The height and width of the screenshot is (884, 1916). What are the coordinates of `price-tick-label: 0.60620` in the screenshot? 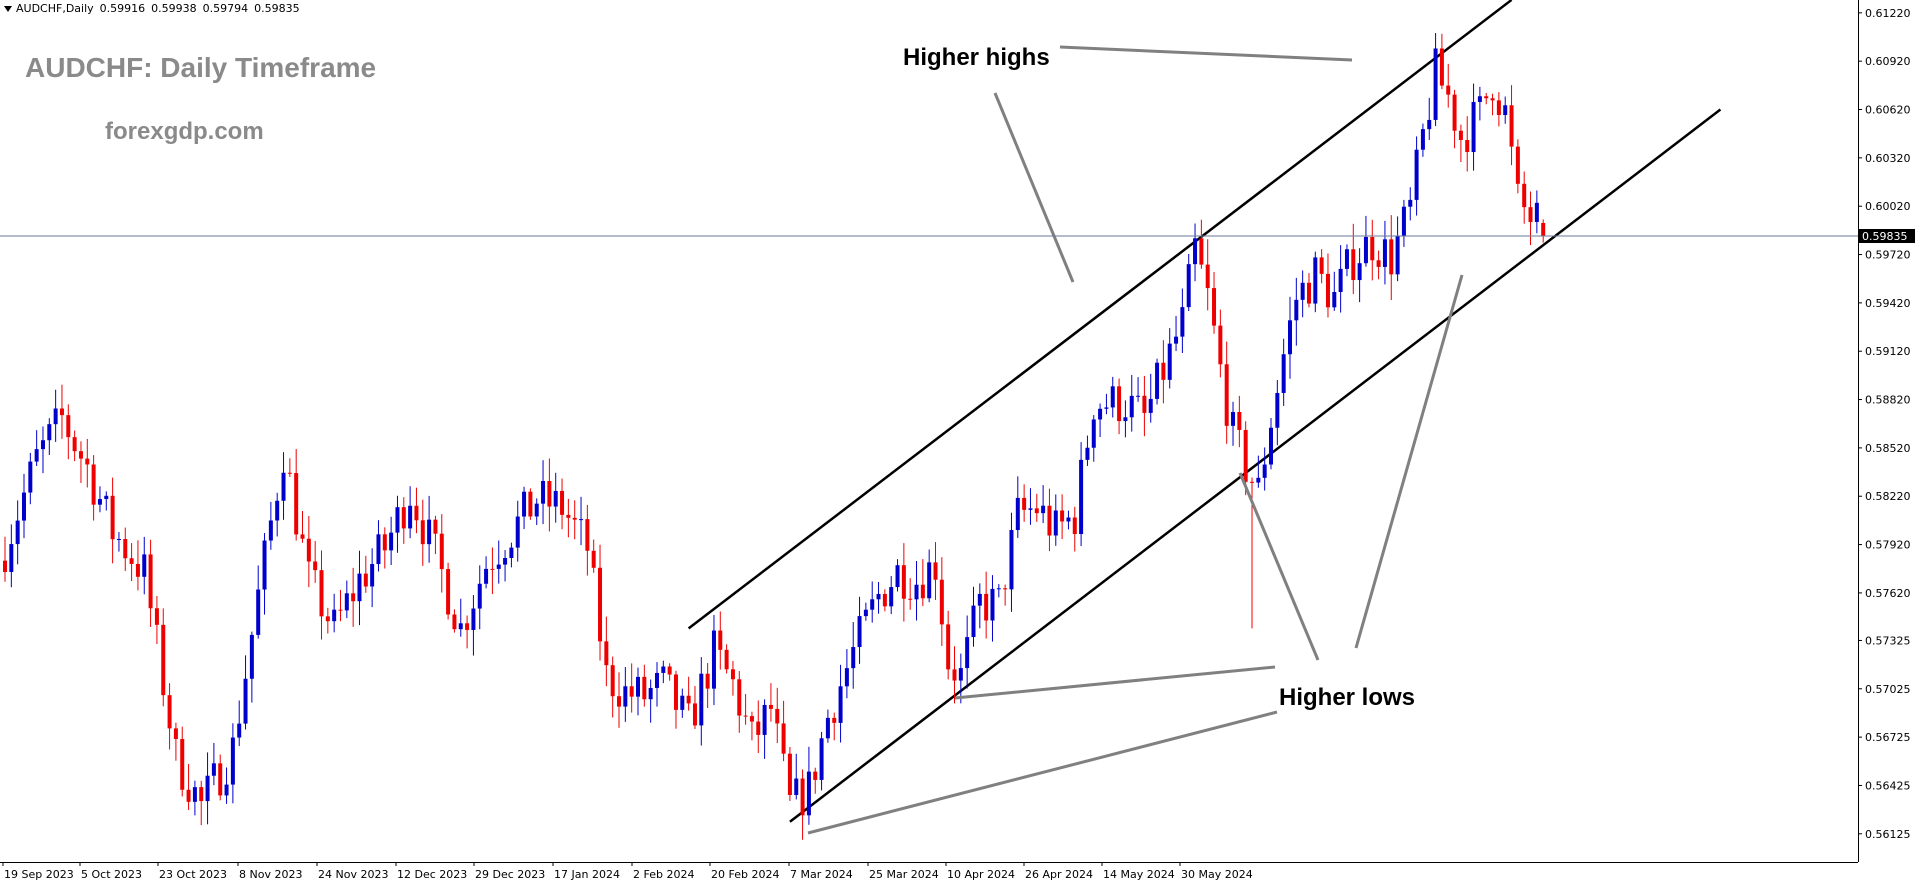 It's located at (1888, 110).